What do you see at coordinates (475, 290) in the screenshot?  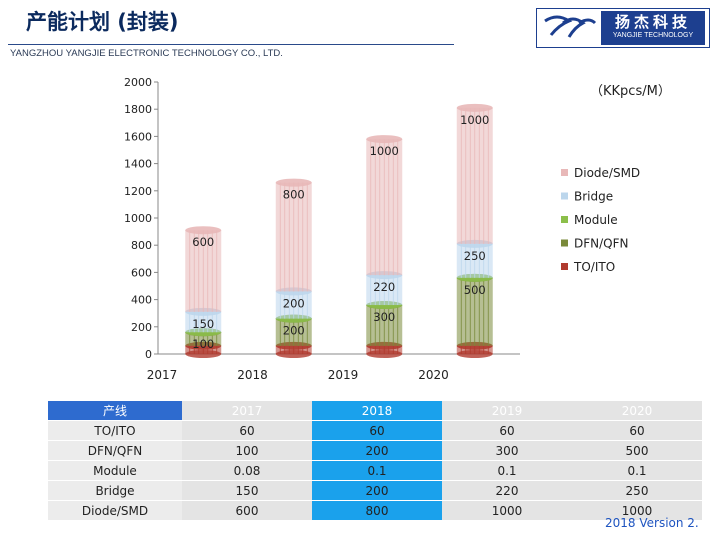 I see `data-label: 500` at bounding box center [475, 290].